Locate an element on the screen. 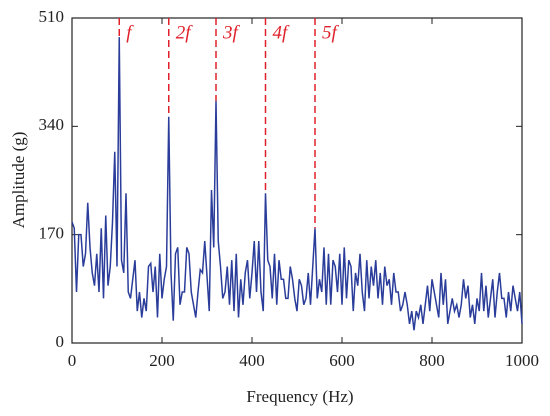  harmonic-label: 5f is located at coordinates (331, 32).